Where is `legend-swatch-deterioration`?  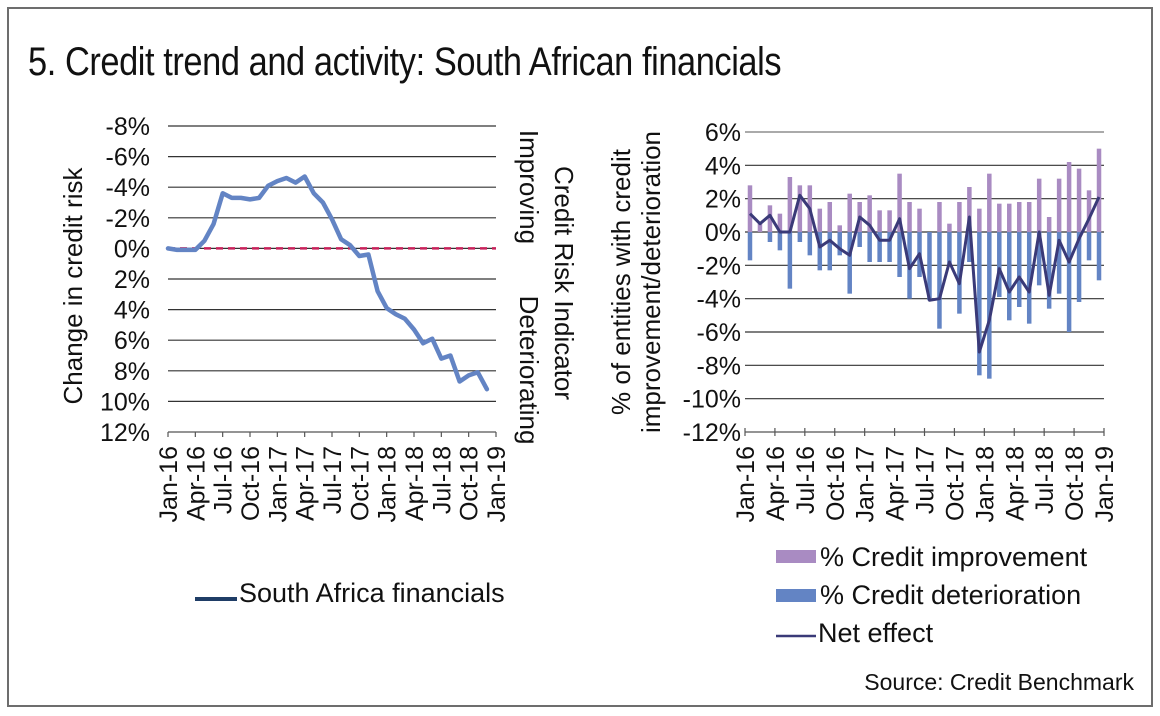
legend-swatch-deterioration is located at coordinates (796, 595).